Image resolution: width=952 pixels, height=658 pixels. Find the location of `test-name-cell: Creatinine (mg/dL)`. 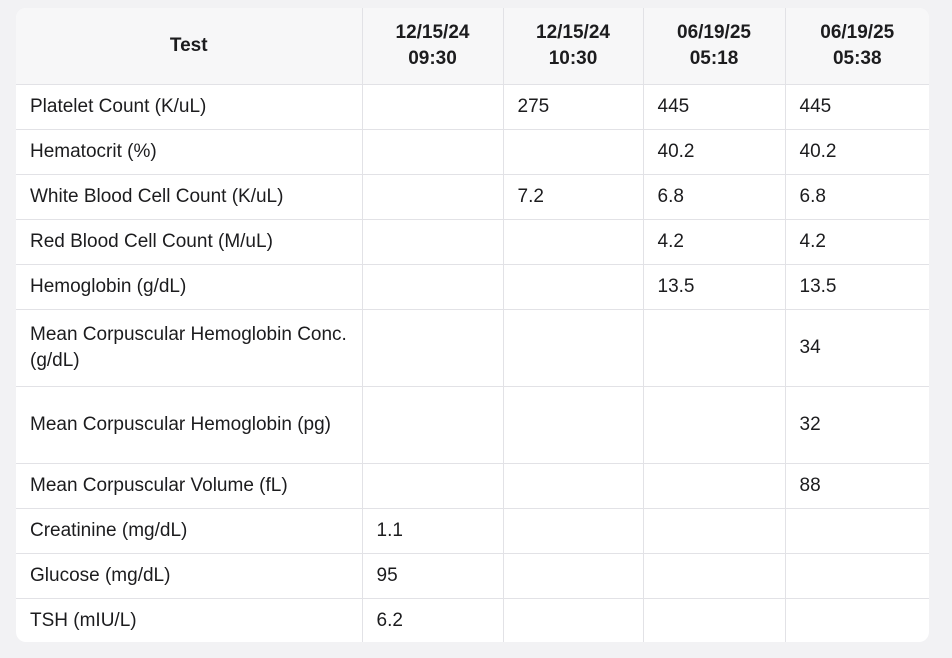

test-name-cell: Creatinine (mg/dL) is located at coordinates (189, 531).